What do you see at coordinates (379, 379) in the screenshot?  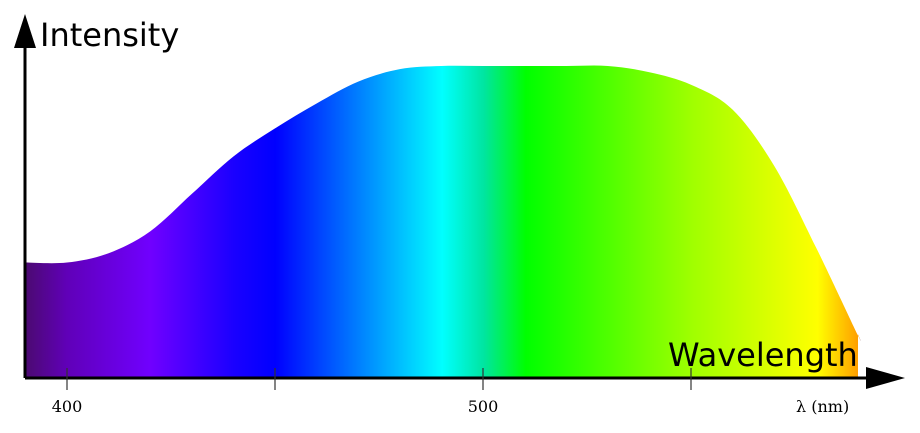 I see `x-axis-ticks` at bounding box center [379, 379].